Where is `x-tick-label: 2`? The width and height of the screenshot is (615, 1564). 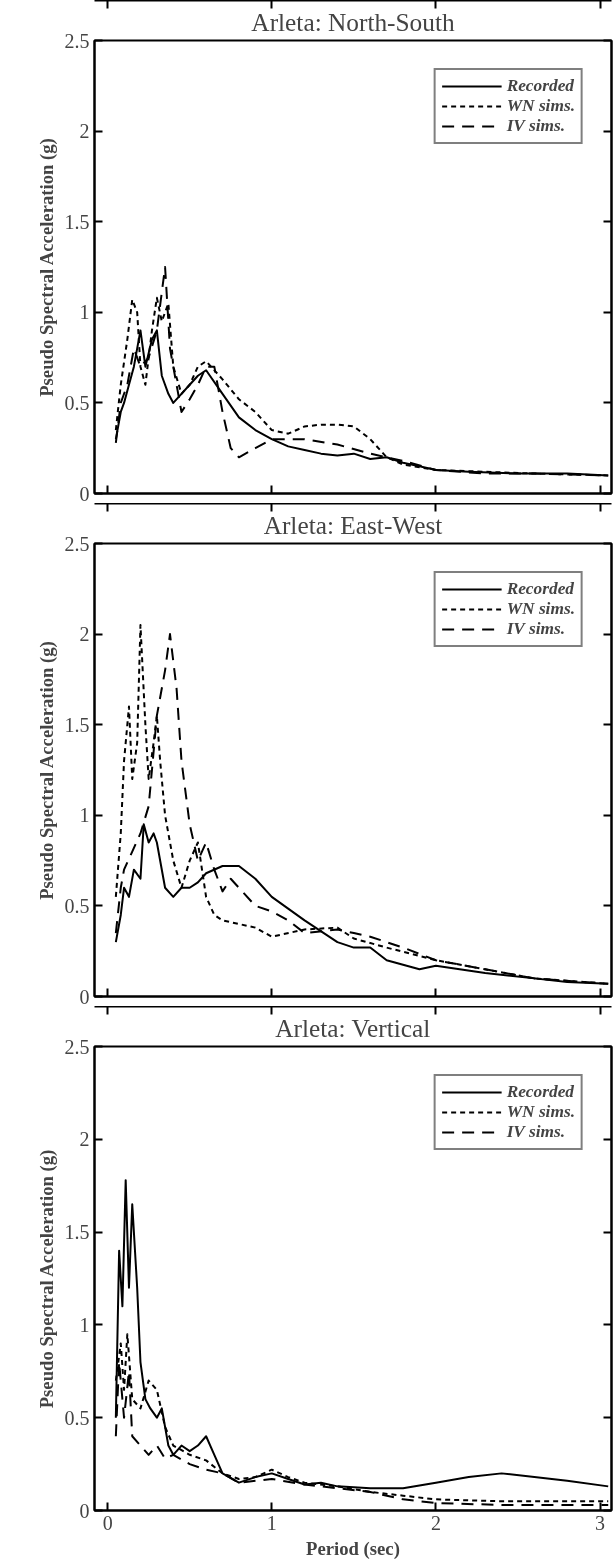
x-tick-label: 2 is located at coordinates (435, 1522).